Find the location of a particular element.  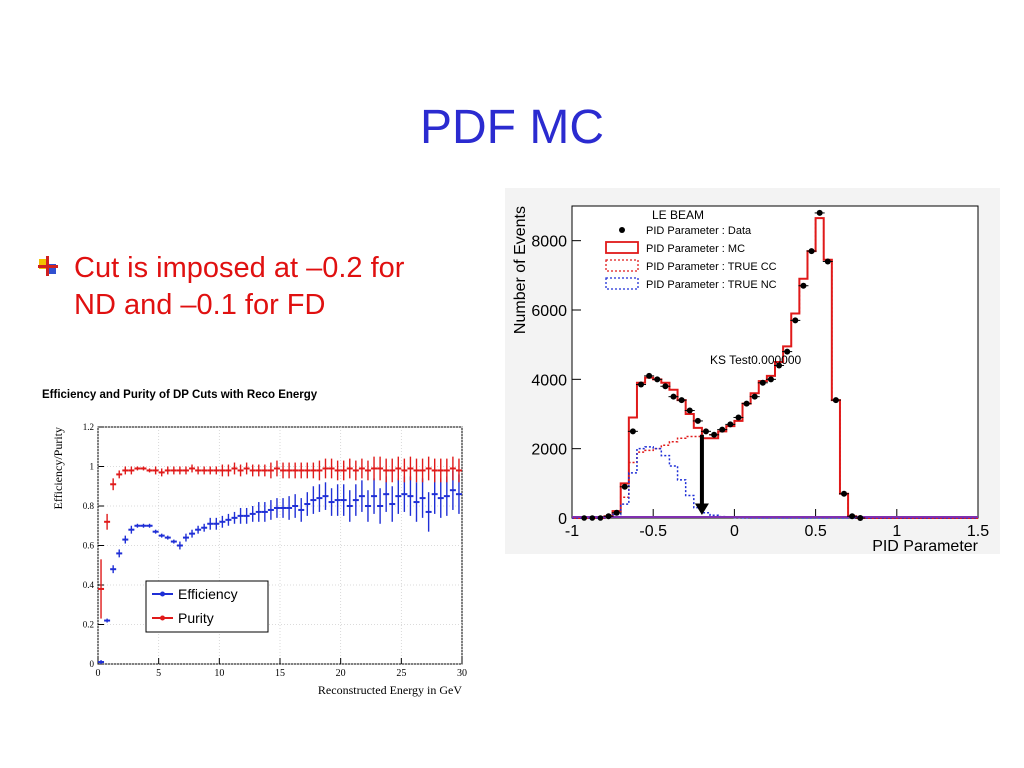

legend-label: PID Parameter : Data is located at coordinates (699, 231).